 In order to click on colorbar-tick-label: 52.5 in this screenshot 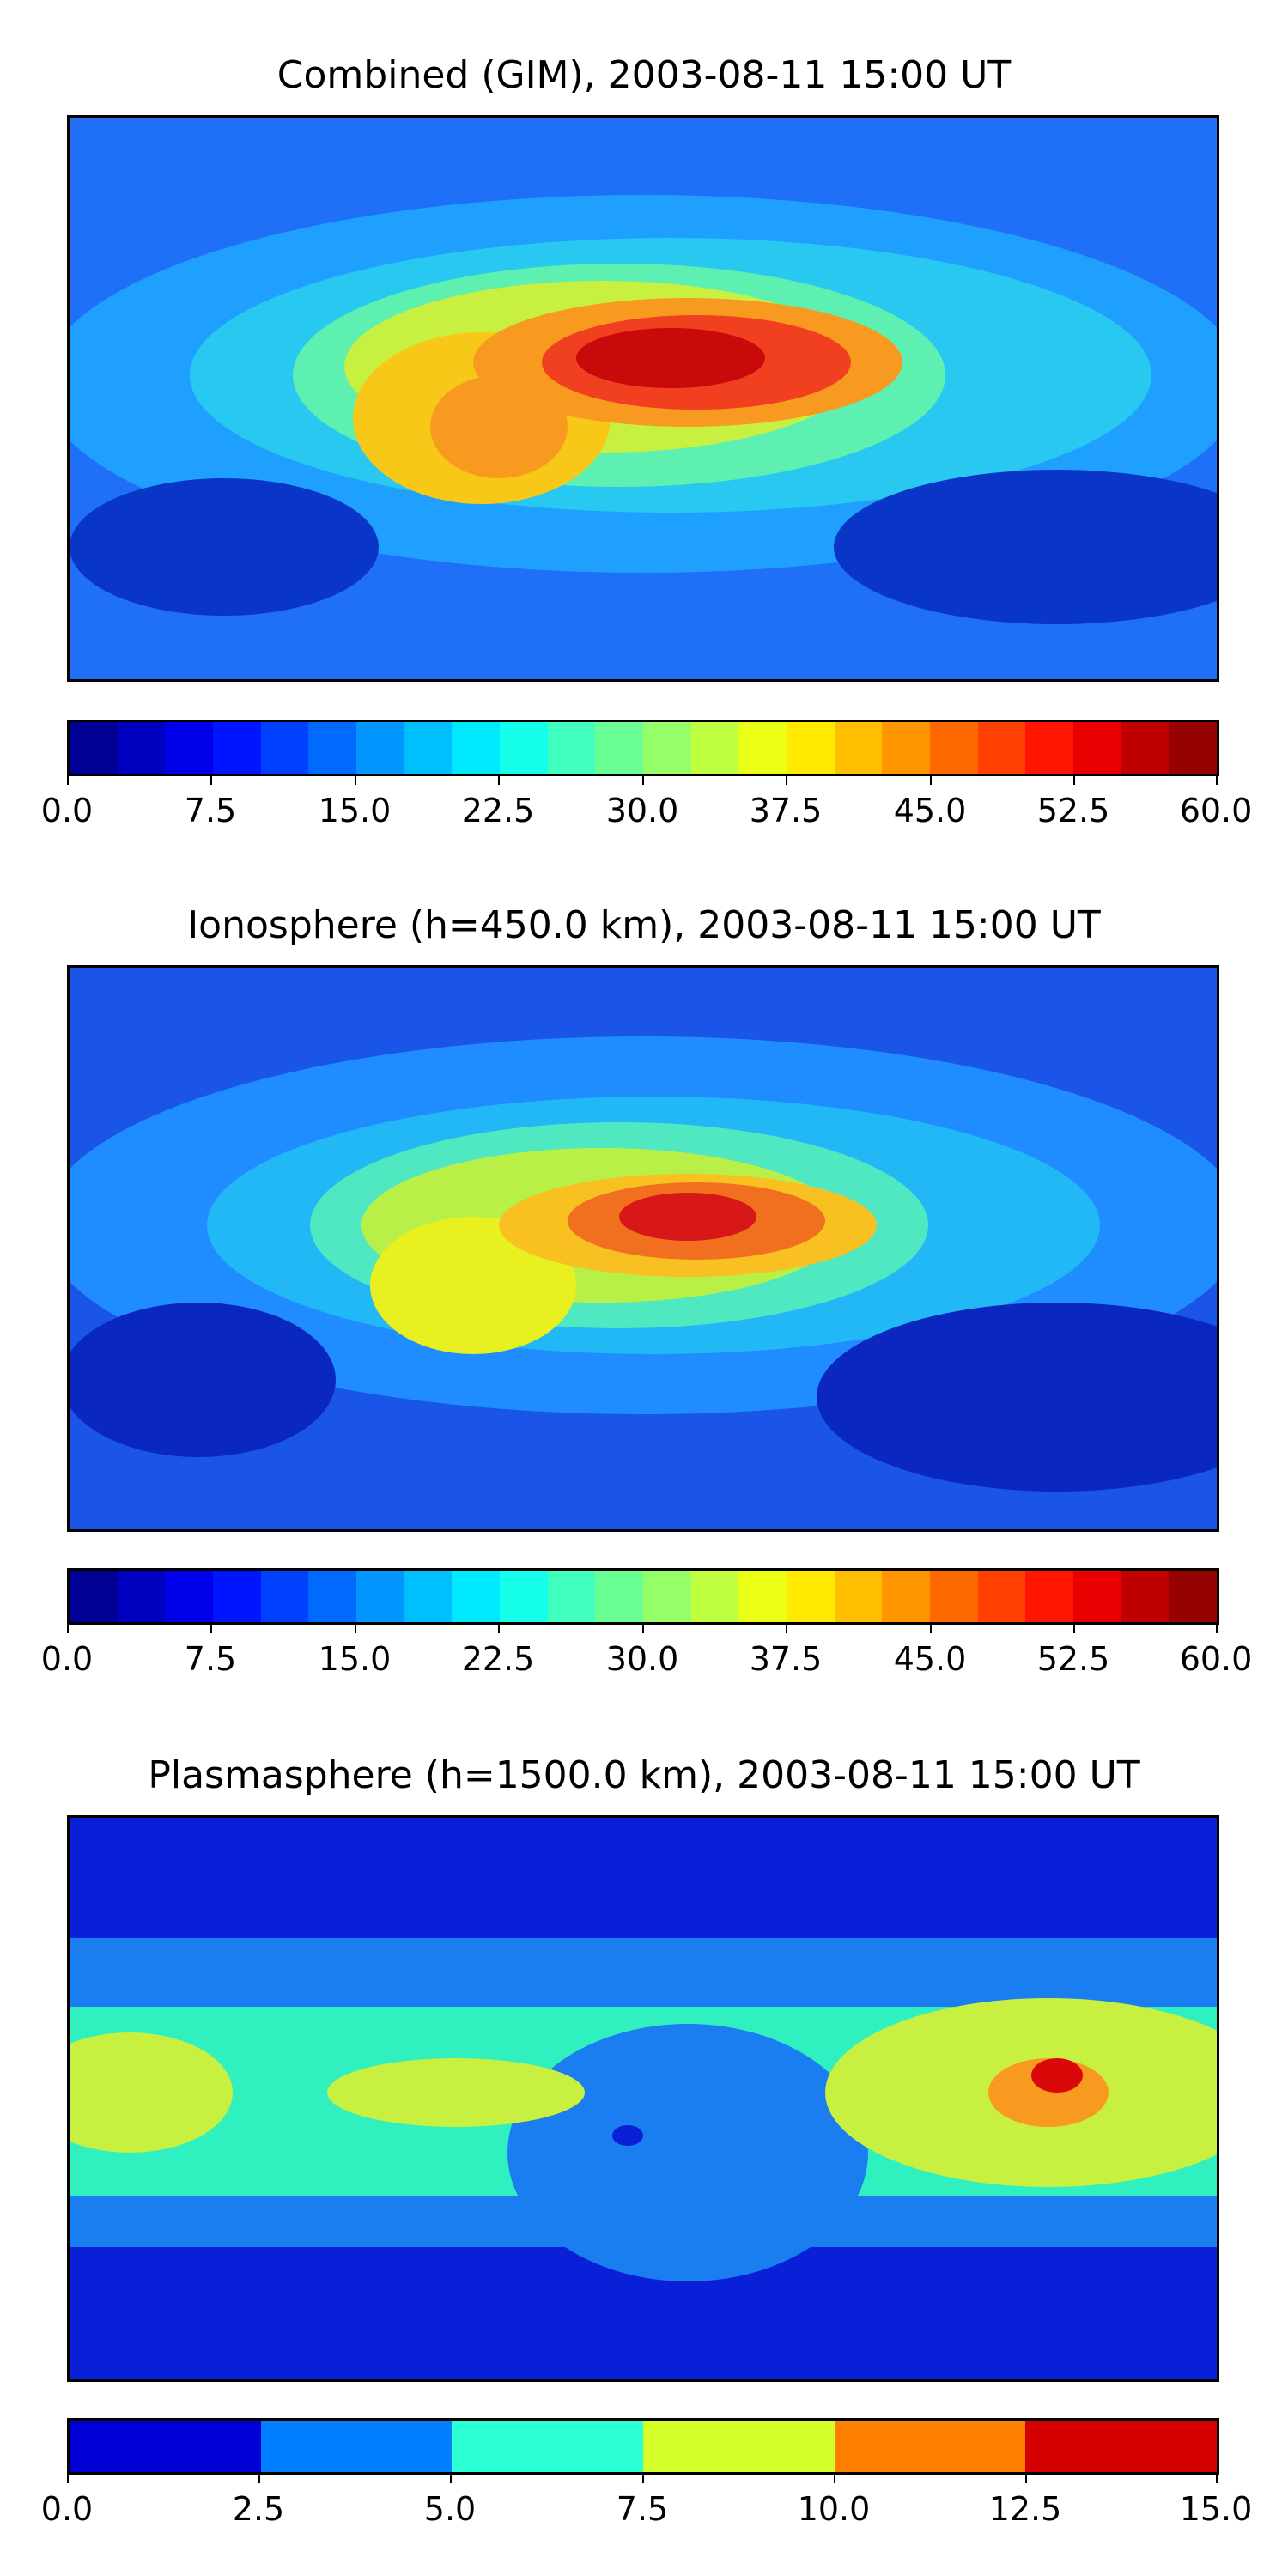, I will do `click(1073, 1659)`.